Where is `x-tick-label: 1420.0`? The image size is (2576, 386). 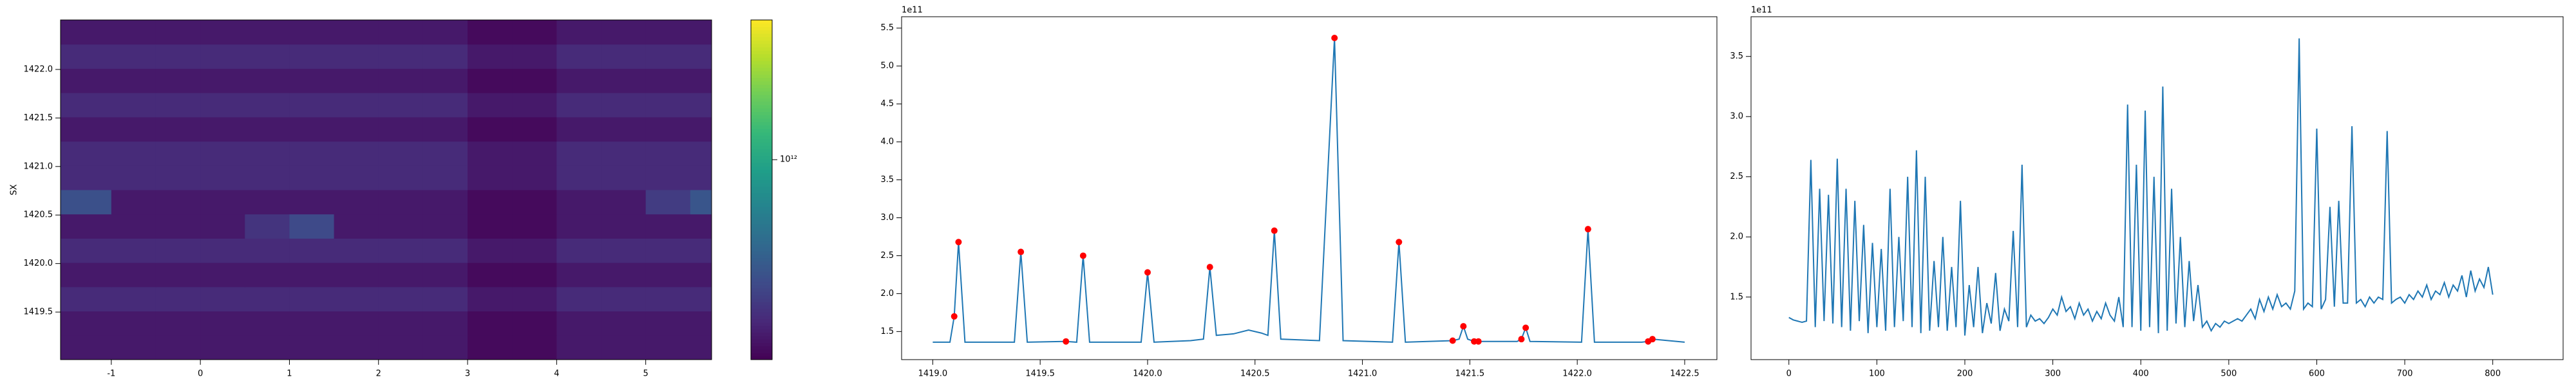 x-tick-label: 1420.0 is located at coordinates (1147, 374).